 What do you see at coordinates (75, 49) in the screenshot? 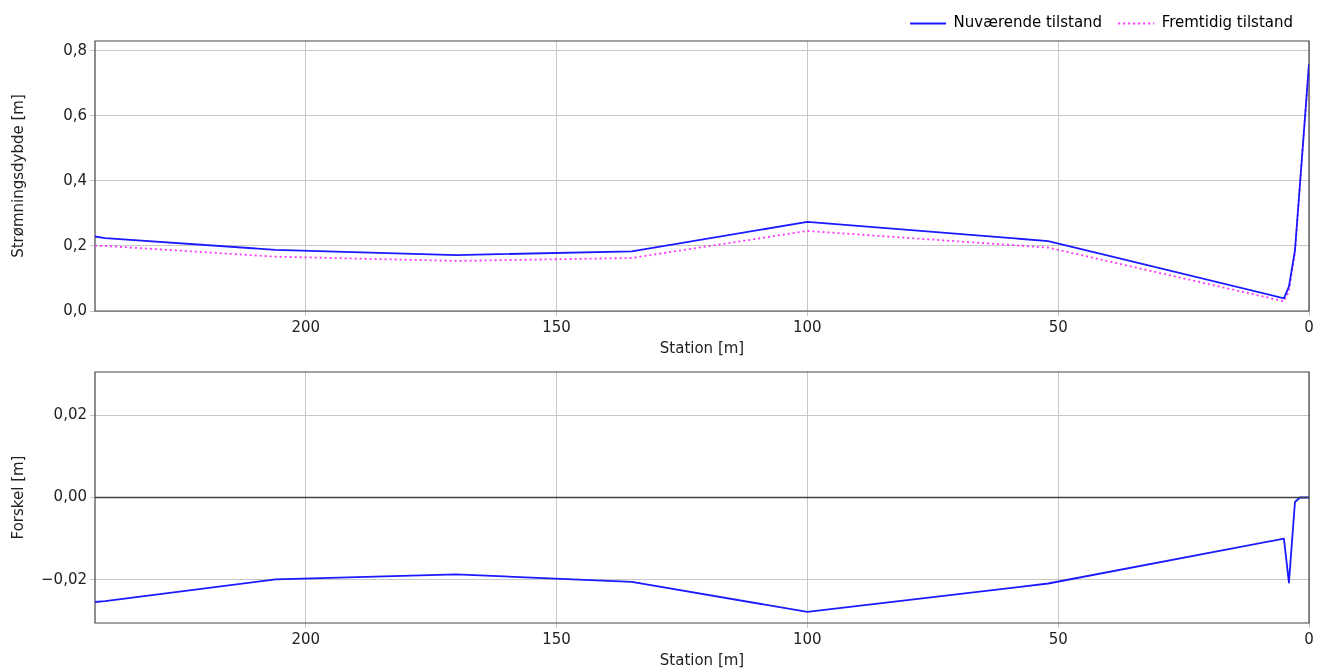
I see `y-tick-label: 0,8` at bounding box center [75, 49].